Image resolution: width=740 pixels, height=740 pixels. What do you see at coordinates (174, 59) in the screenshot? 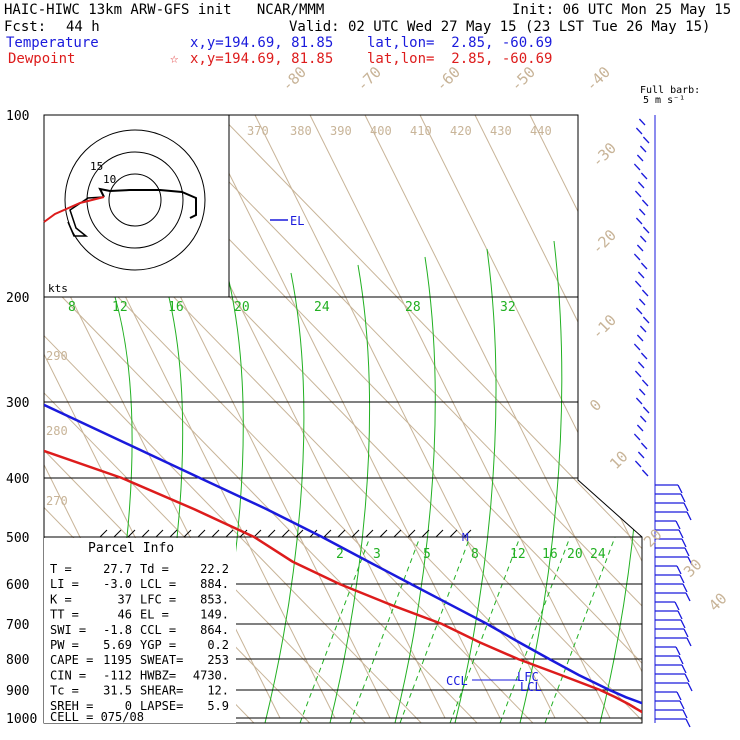
I see `dewpoint-star-icon: ☆` at bounding box center [174, 59].